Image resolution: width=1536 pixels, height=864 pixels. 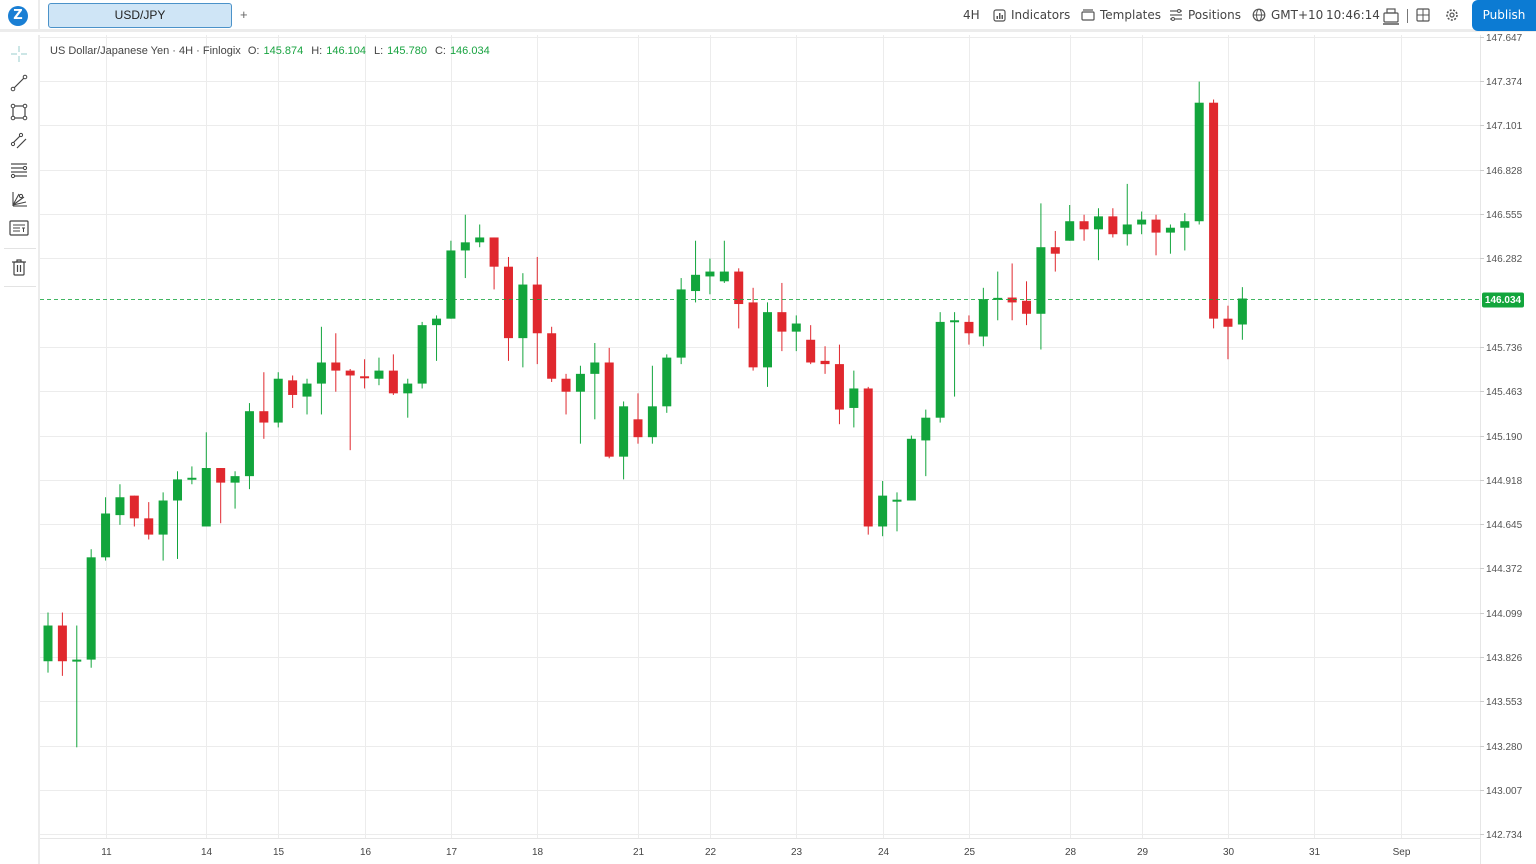 I want to click on price-tick-label: 145.190, so click(x=1504, y=437).